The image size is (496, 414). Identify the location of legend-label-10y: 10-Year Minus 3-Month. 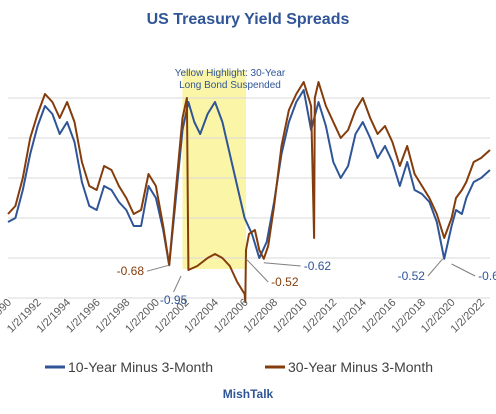
(140, 367).